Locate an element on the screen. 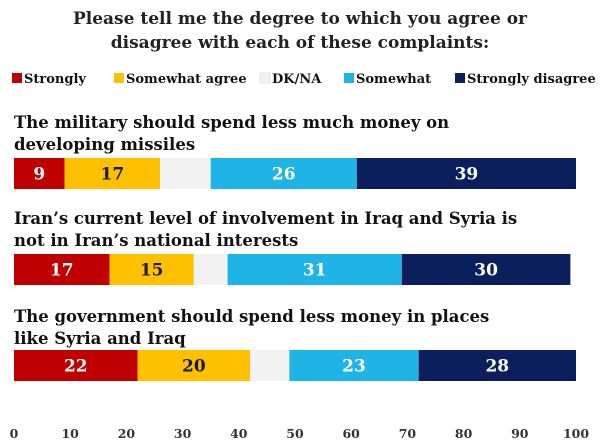 This screenshot has height=446, width=600. question-label-line: like Syria and Iraq is located at coordinates (100, 338).